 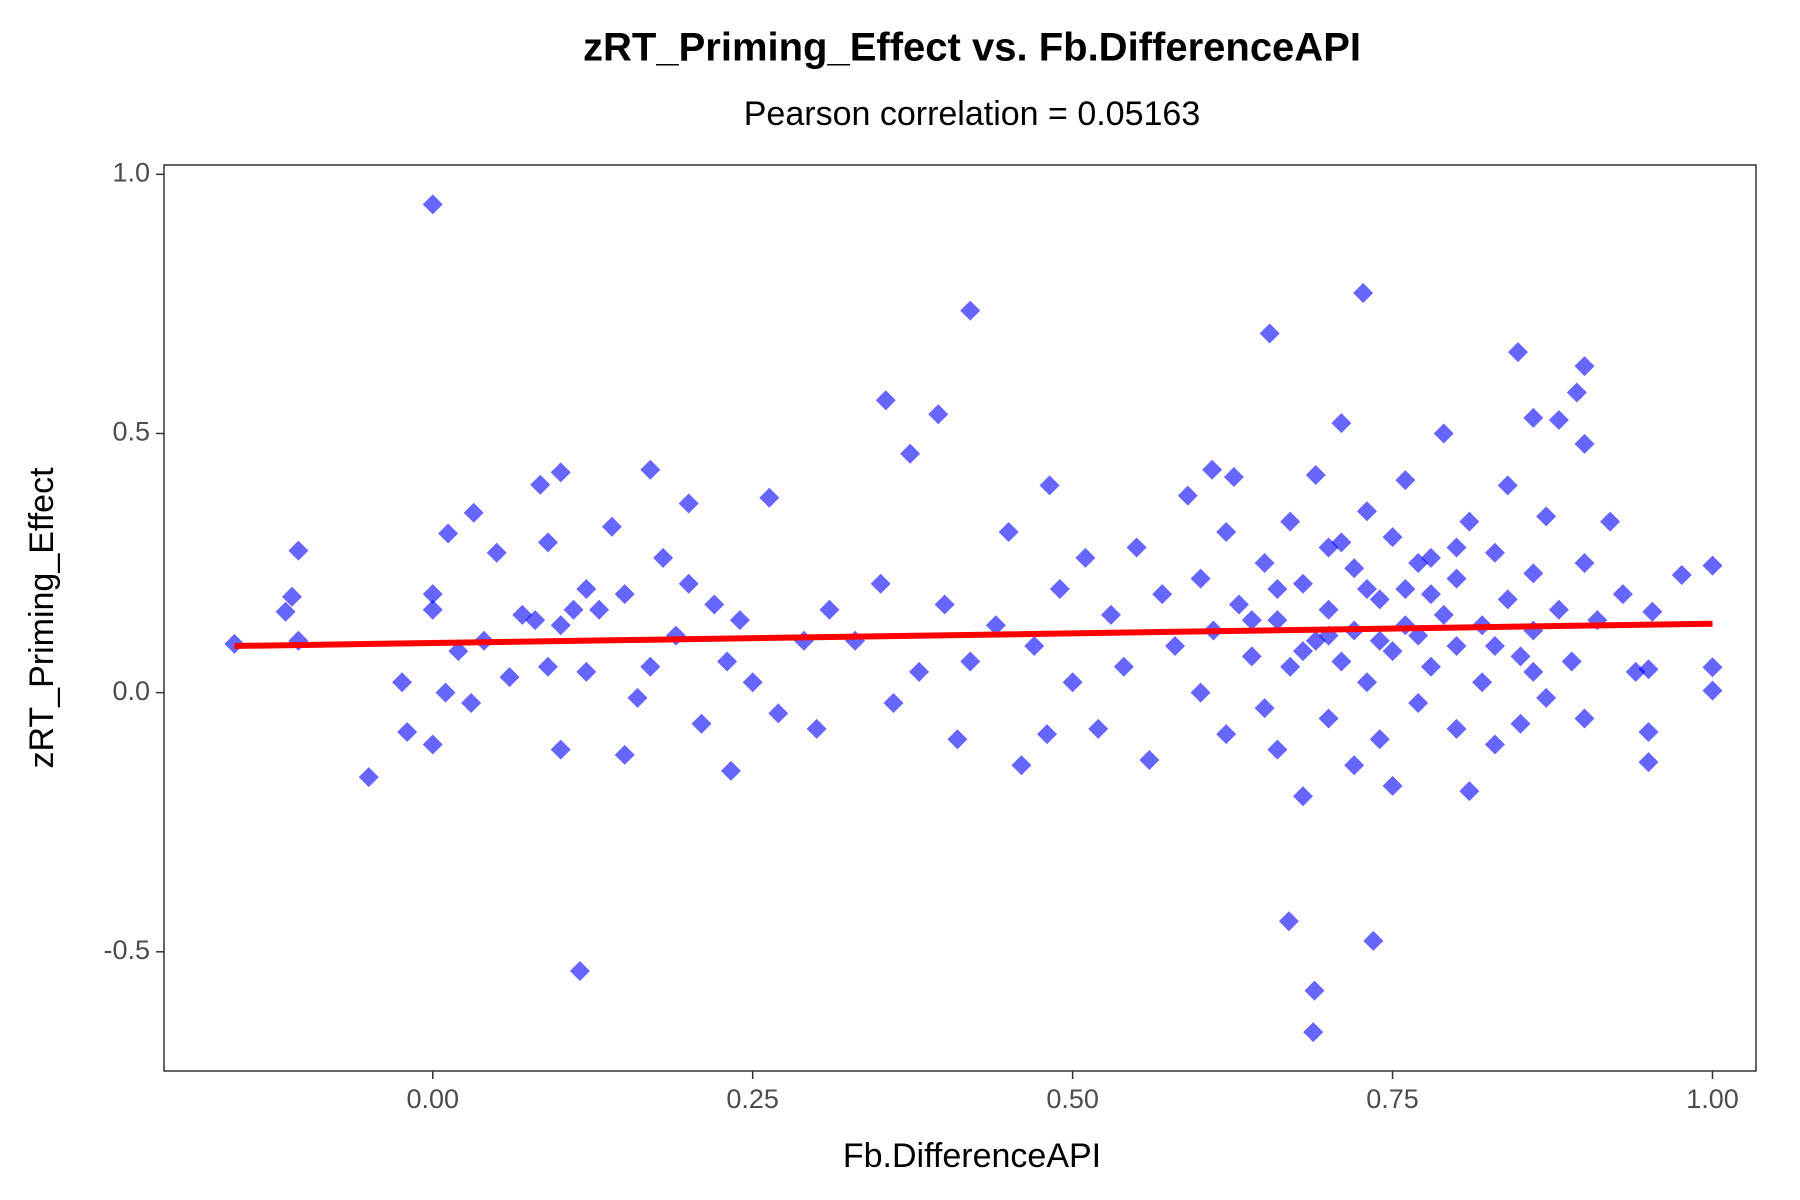 I want to click on fit-line, so click(x=973, y=634).